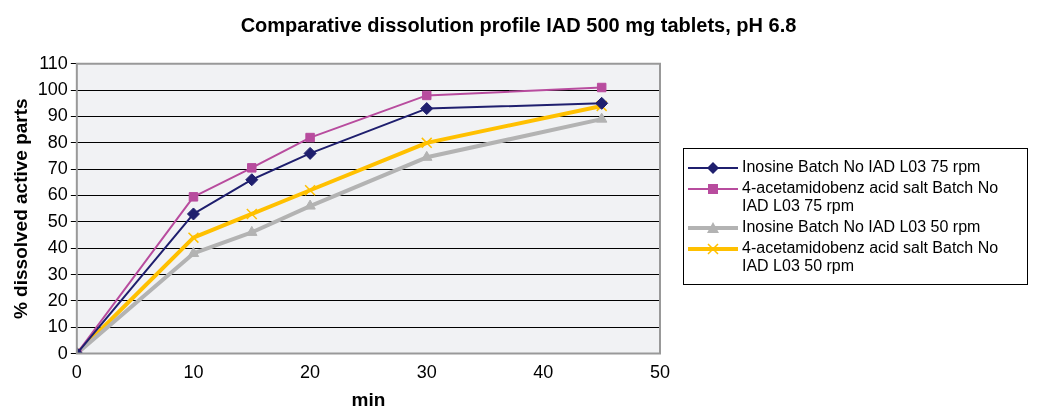 This screenshot has height=414, width=1037. I want to click on x-axis-title: min, so click(368, 399).